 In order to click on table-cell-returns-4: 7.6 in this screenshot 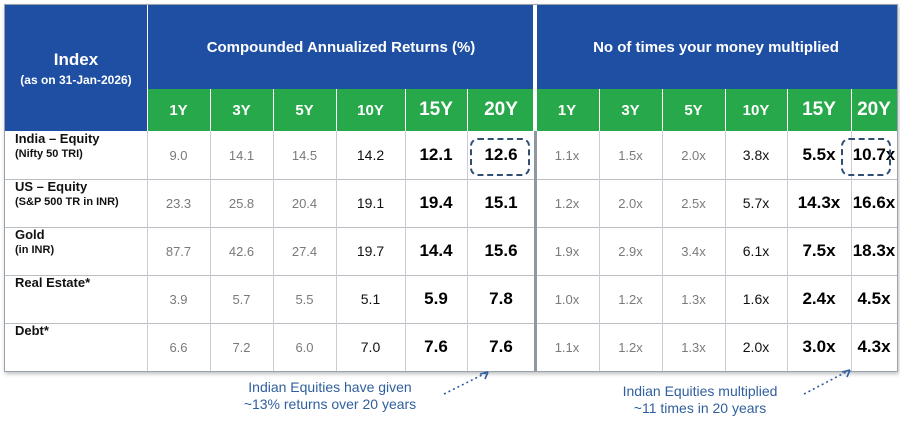, I will do `click(436, 347)`.